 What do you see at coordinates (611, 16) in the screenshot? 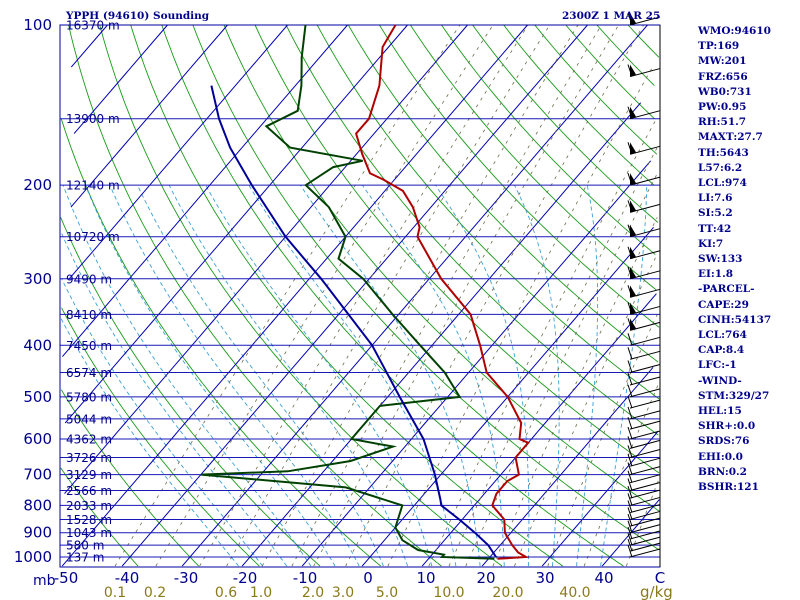
I see `chart-time: 2300Z 1 MAR 25` at bounding box center [611, 16].